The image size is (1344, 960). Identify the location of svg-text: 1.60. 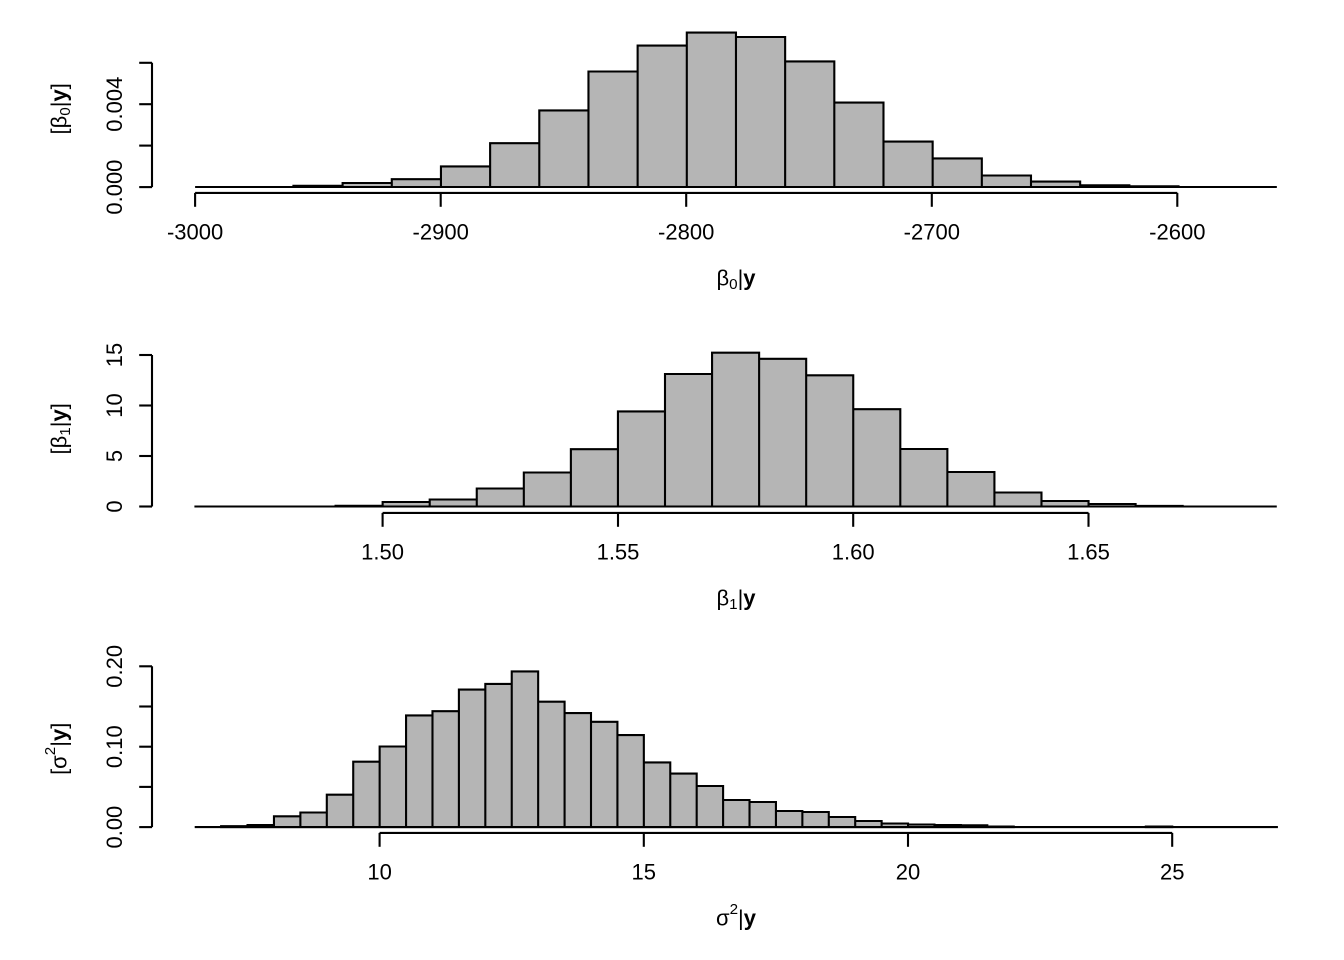
(853, 551).